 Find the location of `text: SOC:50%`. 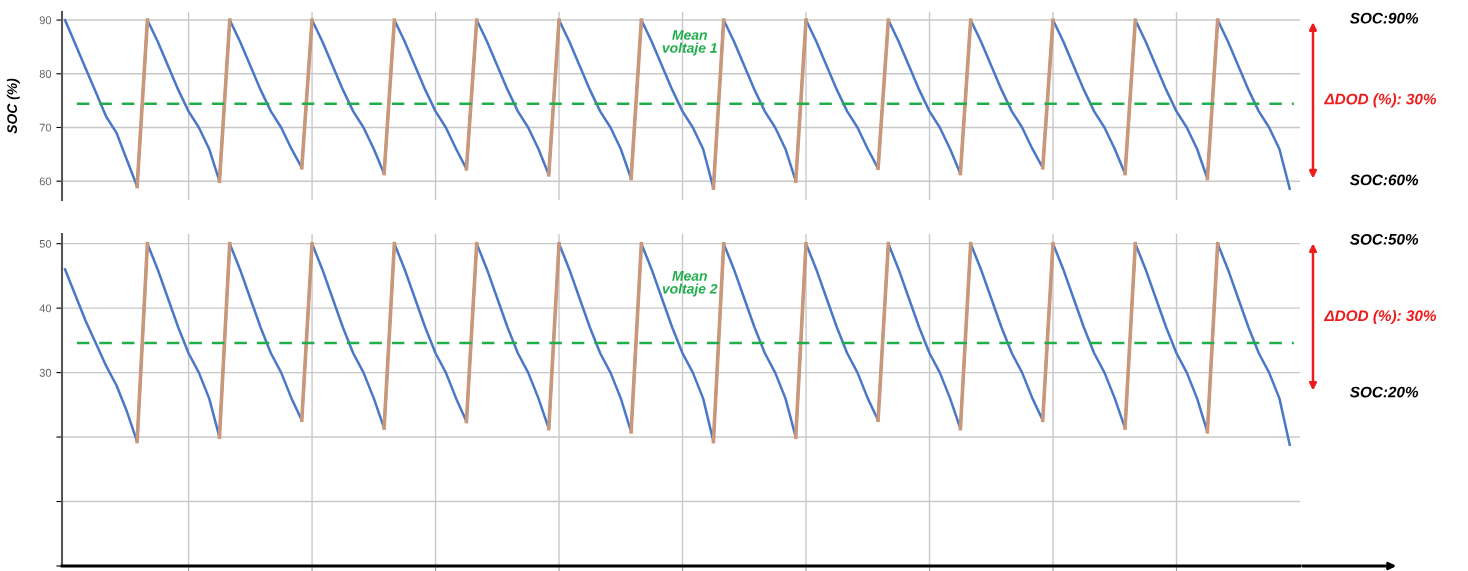

text: SOC:50% is located at coordinates (1384, 239).